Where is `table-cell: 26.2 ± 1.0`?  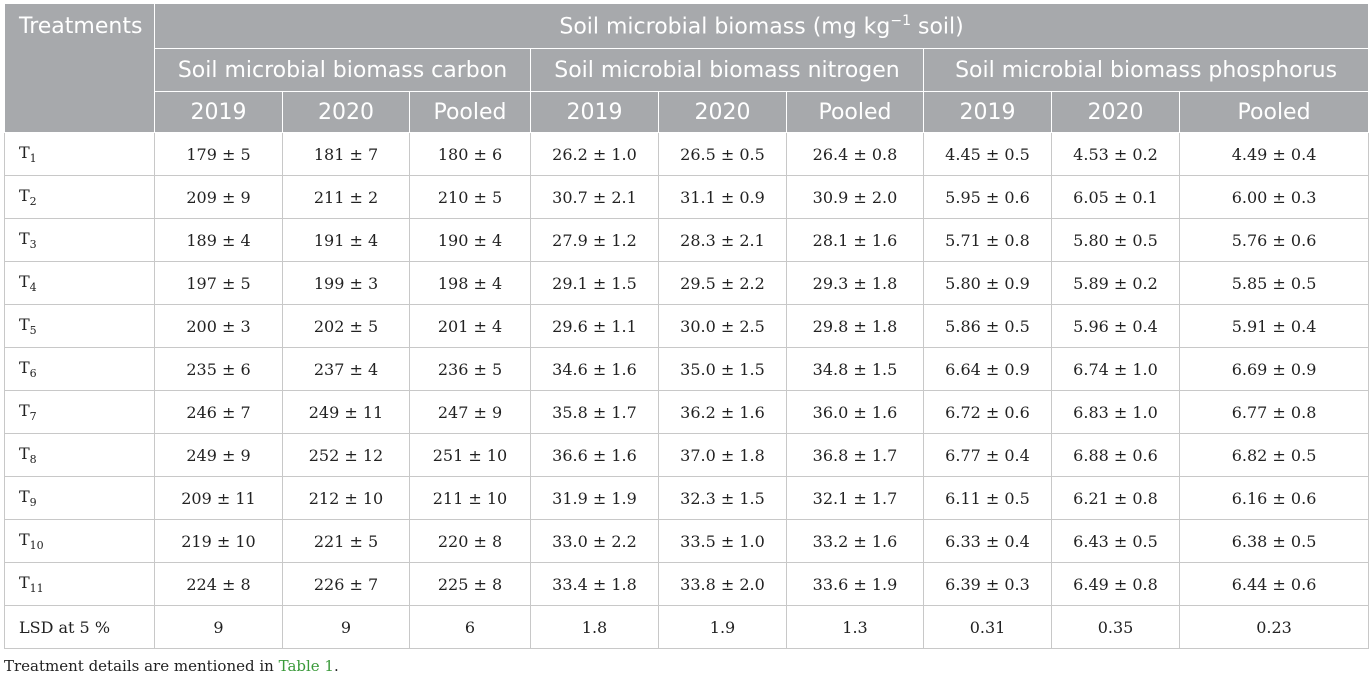 table-cell: 26.2 ± 1.0 is located at coordinates (594, 154).